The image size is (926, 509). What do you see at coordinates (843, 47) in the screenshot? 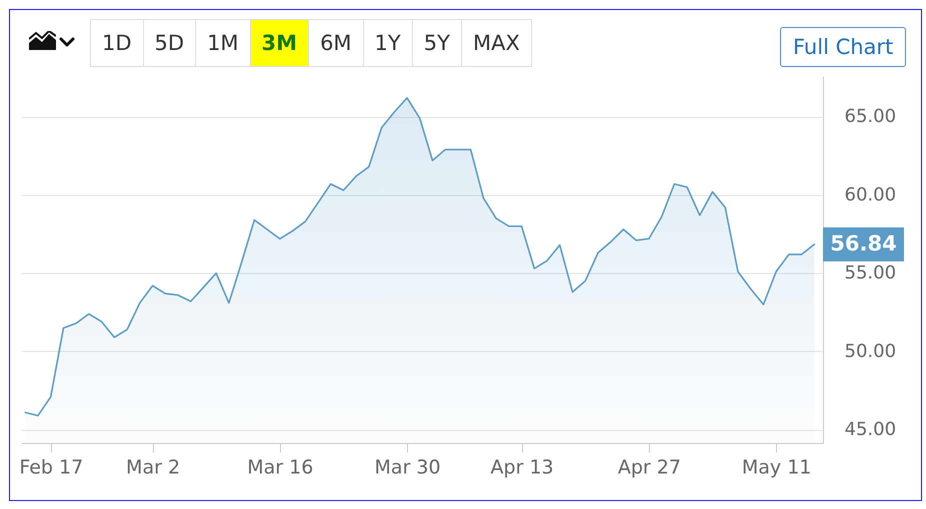
I see `link-button: Full Chart` at bounding box center [843, 47].